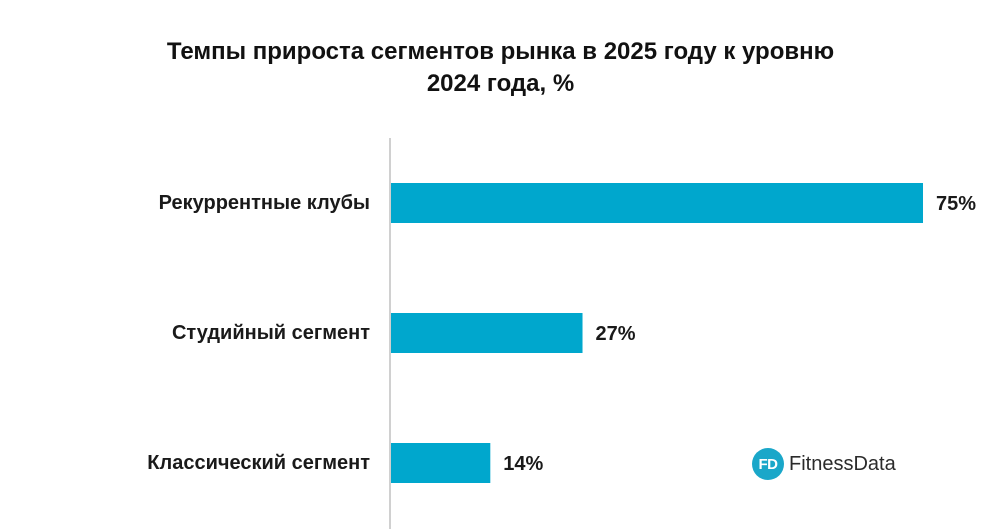 This screenshot has width=1001, height=529. Describe the element at coordinates (956, 204) in the screenshot. I see `value-label: 75%` at that location.